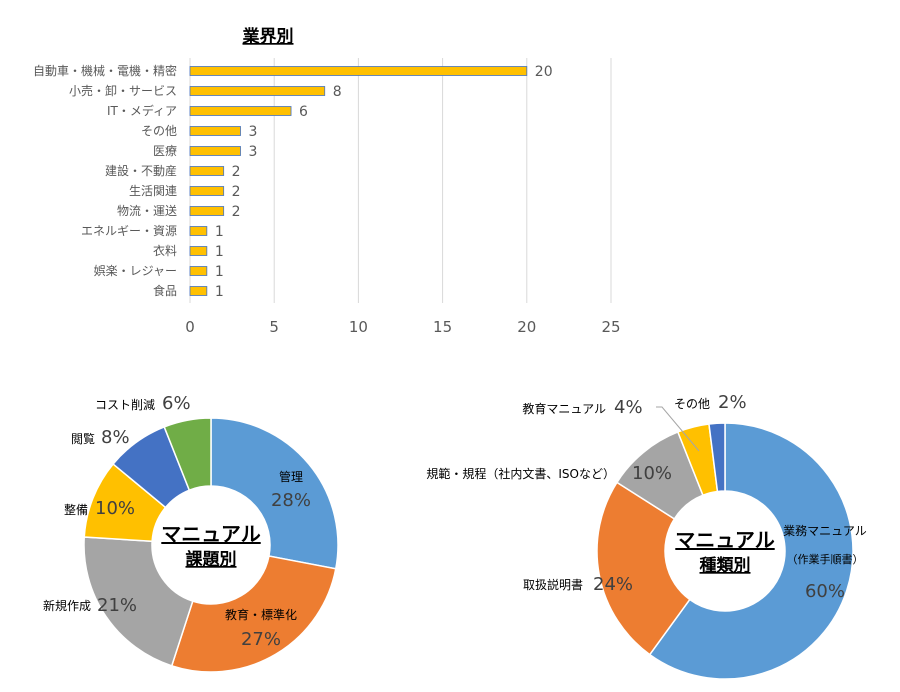  I want to click on bar-x-tick-label: 10, so click(358, 327).